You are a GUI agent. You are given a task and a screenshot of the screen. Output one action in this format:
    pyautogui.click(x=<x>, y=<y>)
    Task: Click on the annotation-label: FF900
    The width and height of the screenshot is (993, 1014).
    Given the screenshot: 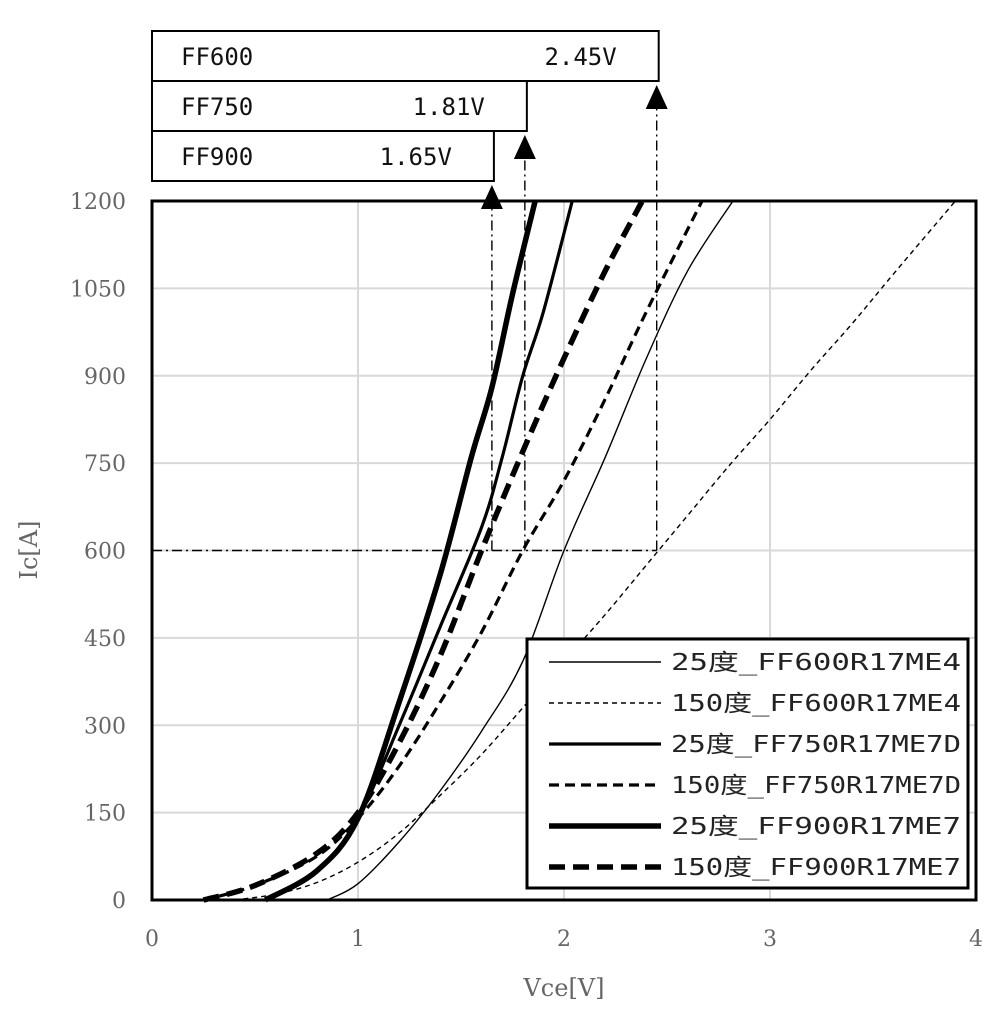 What is the action you would take?
    pyautogui.click(x=217, y=157)
    